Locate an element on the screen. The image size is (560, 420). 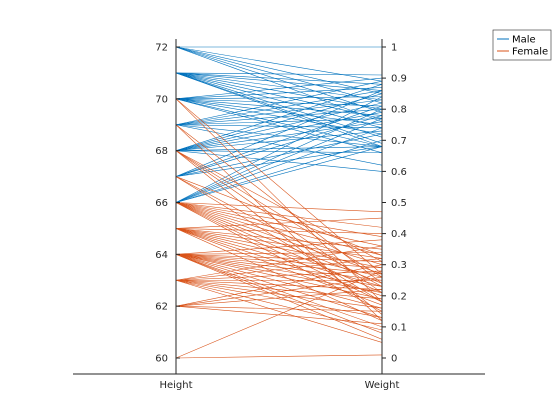
axis-0-tick-label-3: 66 is located at coordinates (161, 203).